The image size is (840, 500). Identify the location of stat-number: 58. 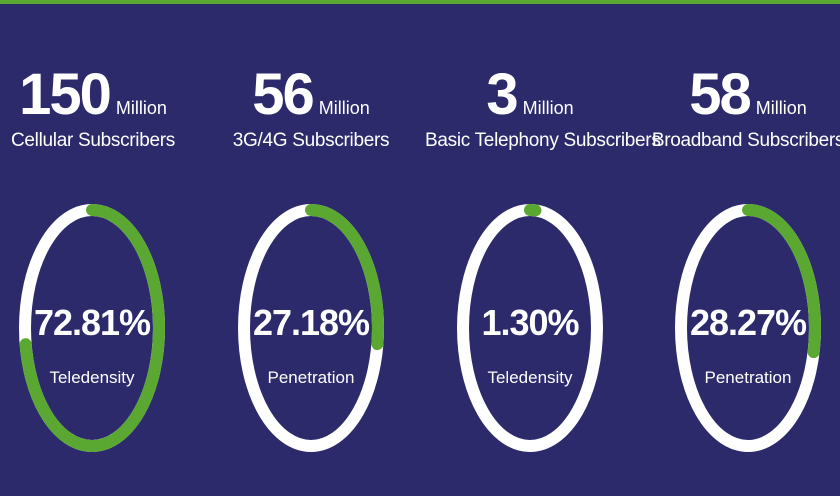
(720, 94).